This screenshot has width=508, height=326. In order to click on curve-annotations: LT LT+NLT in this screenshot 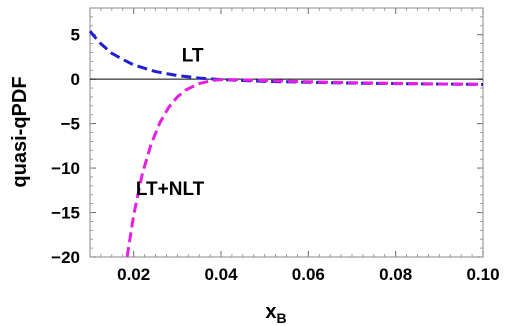, I will do `click(170, 122)`.